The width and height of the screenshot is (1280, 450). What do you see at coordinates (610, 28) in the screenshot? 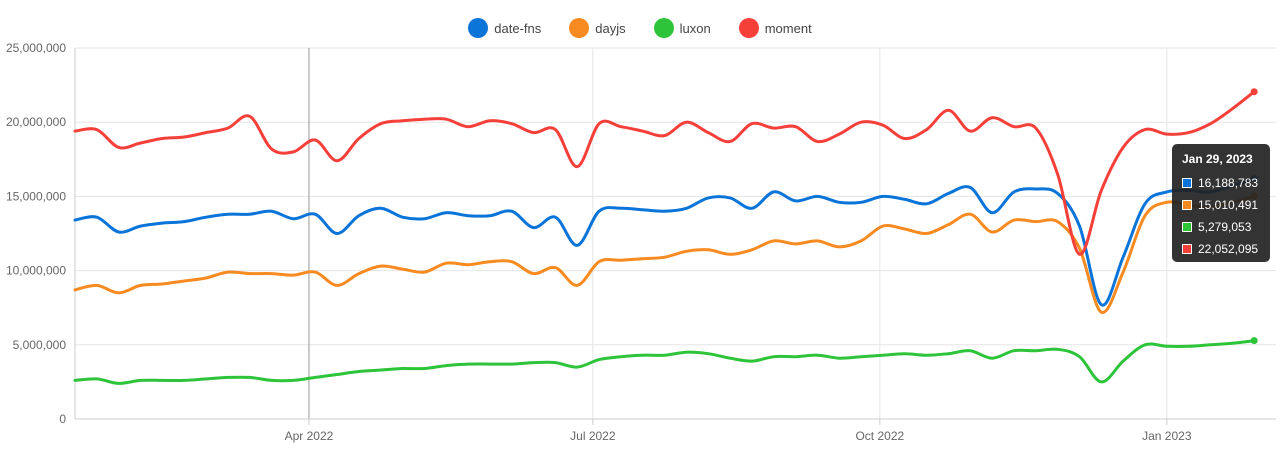
I see `legend-label-dayjs: dayjs` at bounding box center [610, 28].